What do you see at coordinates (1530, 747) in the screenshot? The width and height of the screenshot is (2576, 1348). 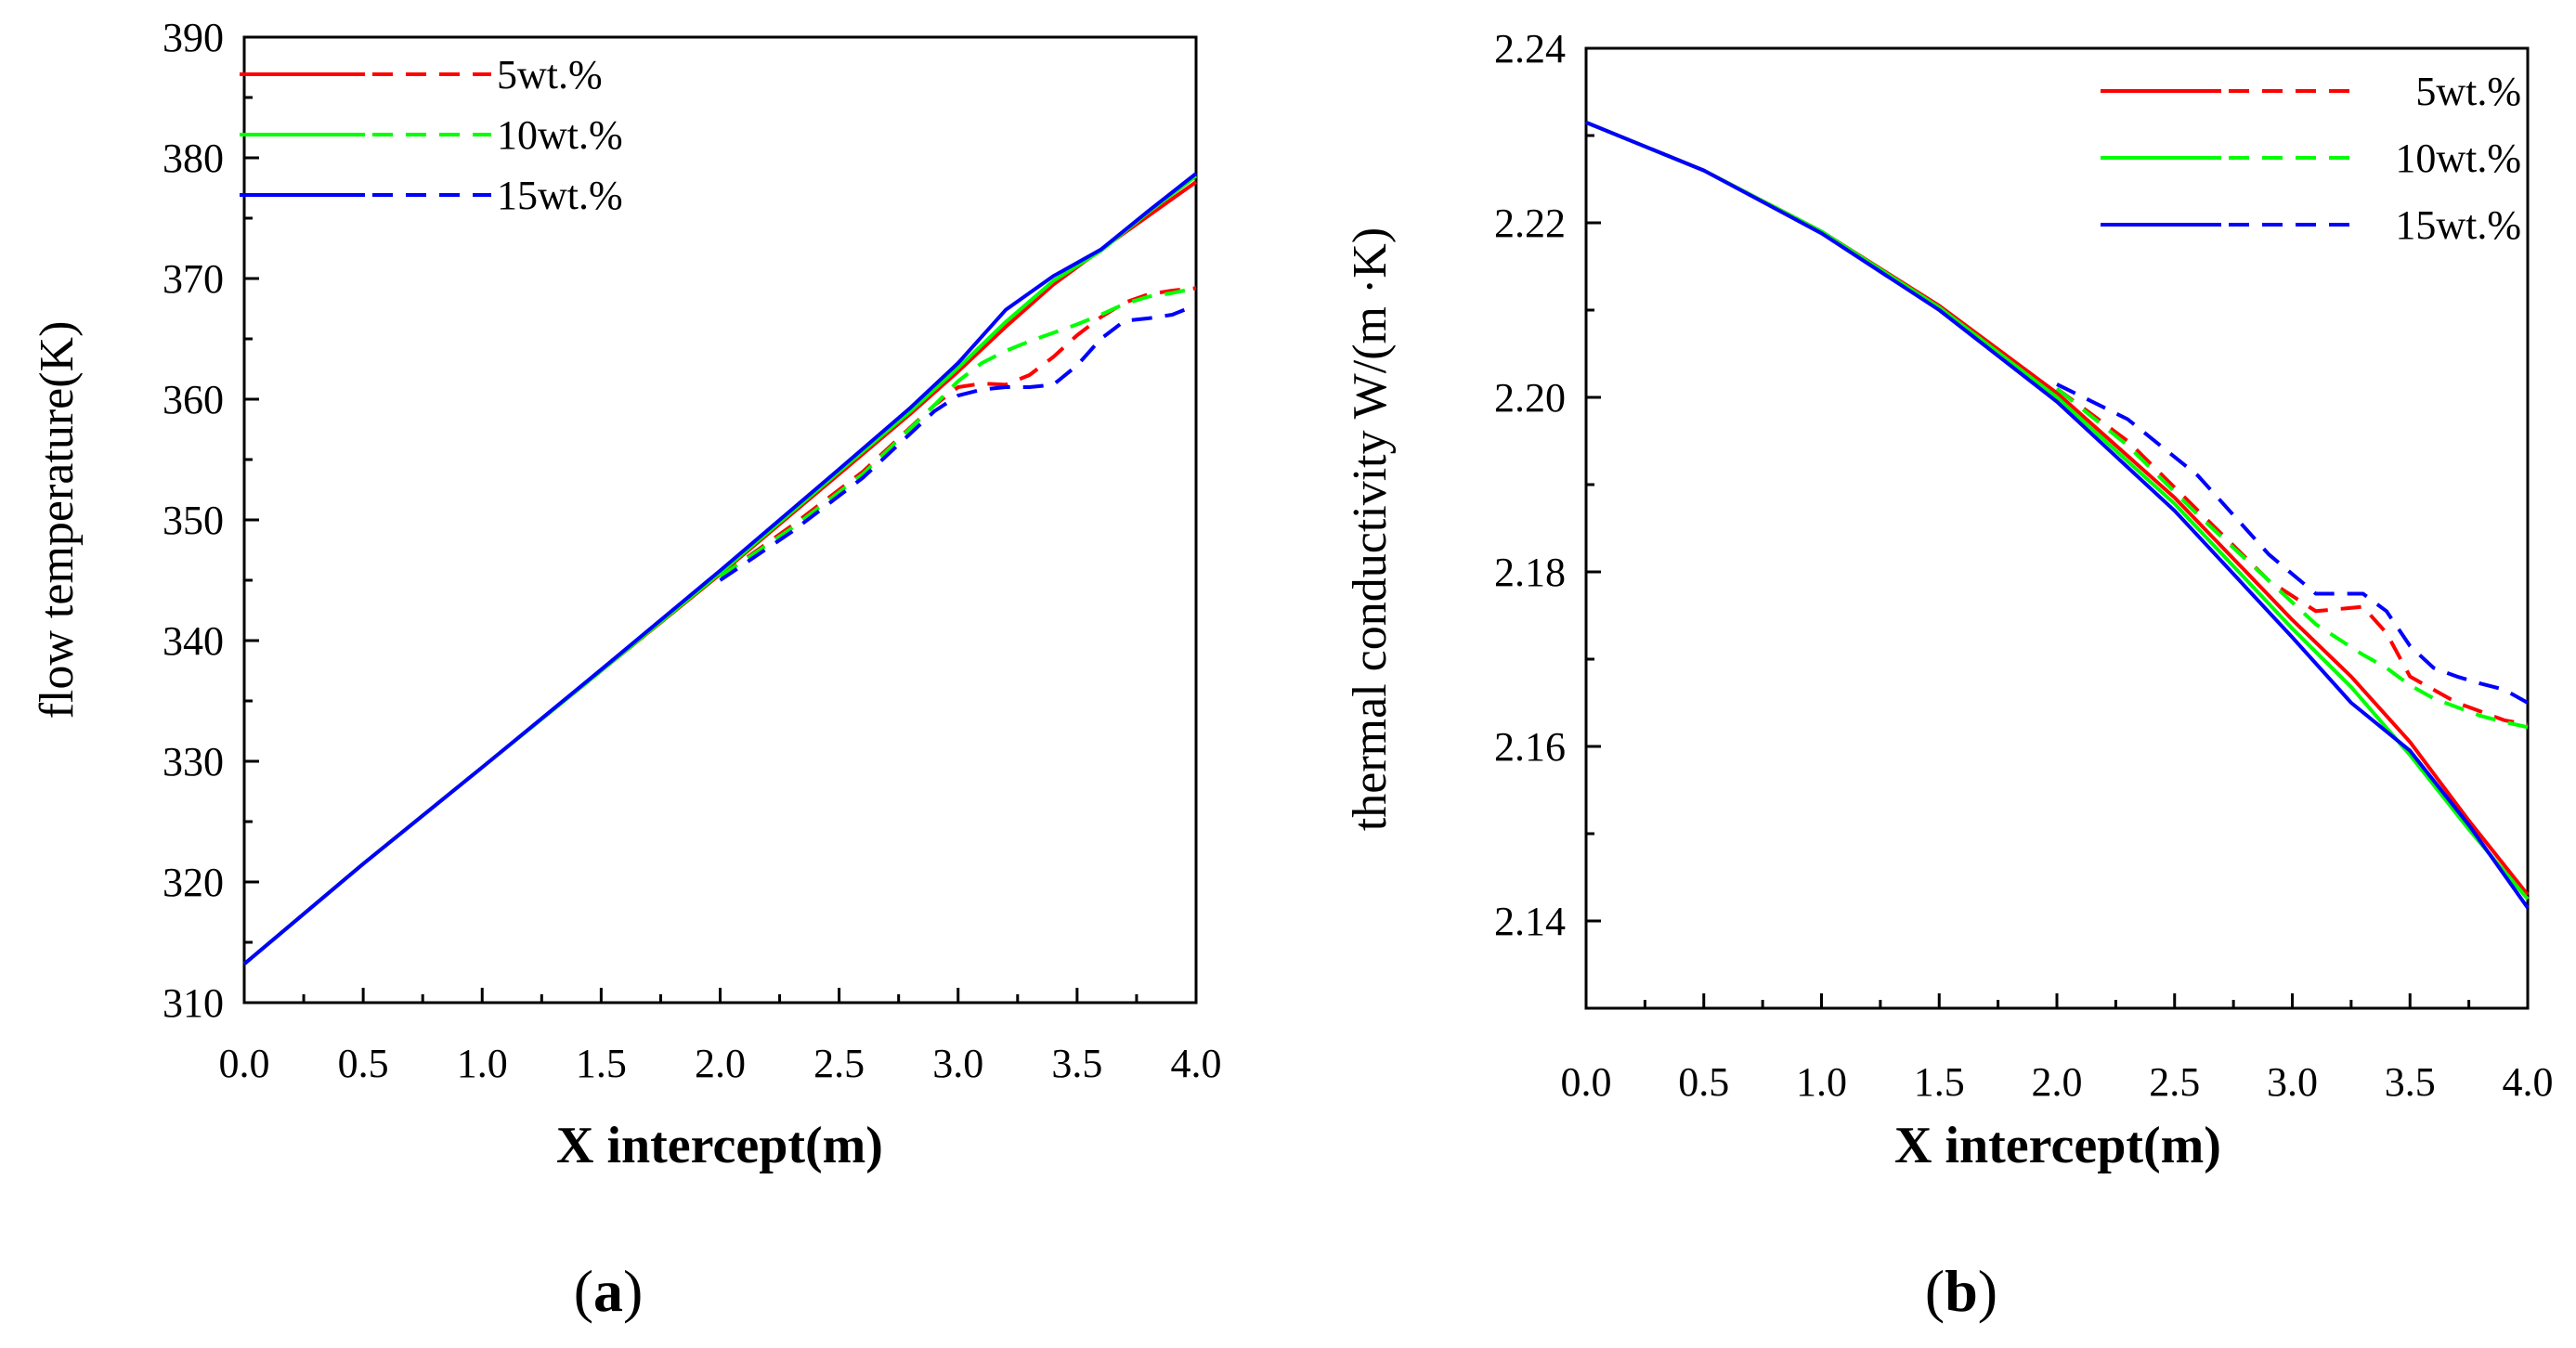 I see `y-tick-label: 2.16` at bounding box center [1530, 747].